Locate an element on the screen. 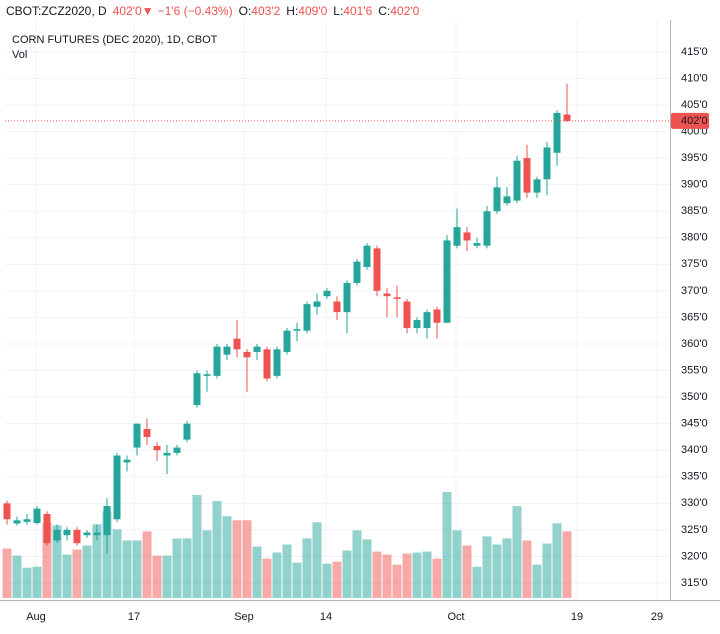  ohlc: O:403'2 H:409'0 L:401'6 C:402'0 is located at coordinates (329, 11).